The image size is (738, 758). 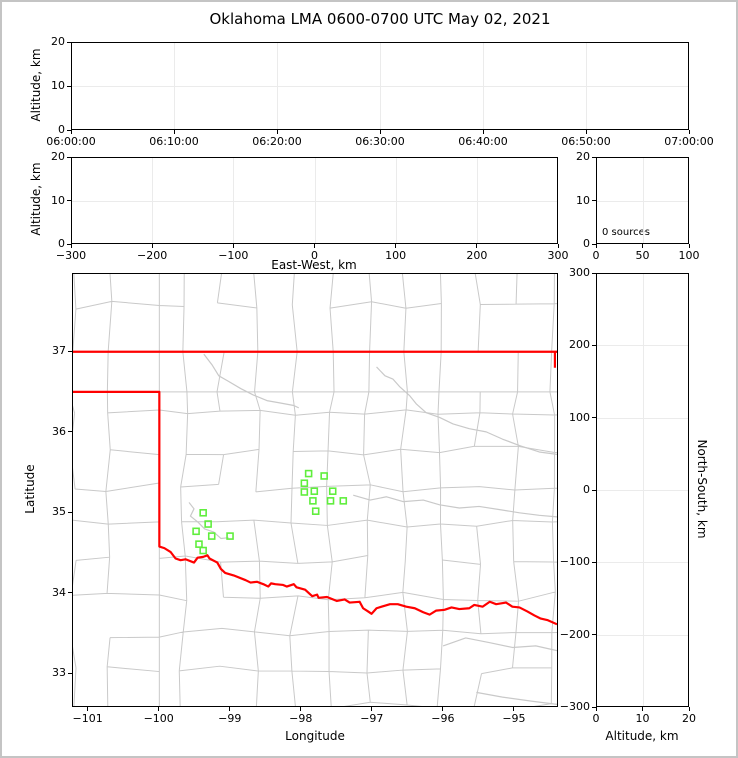 What do you see at coordinates (586, 141) in the screenshot?
I see `tick-label: 06:50:00` at bounding box center [586, 141].